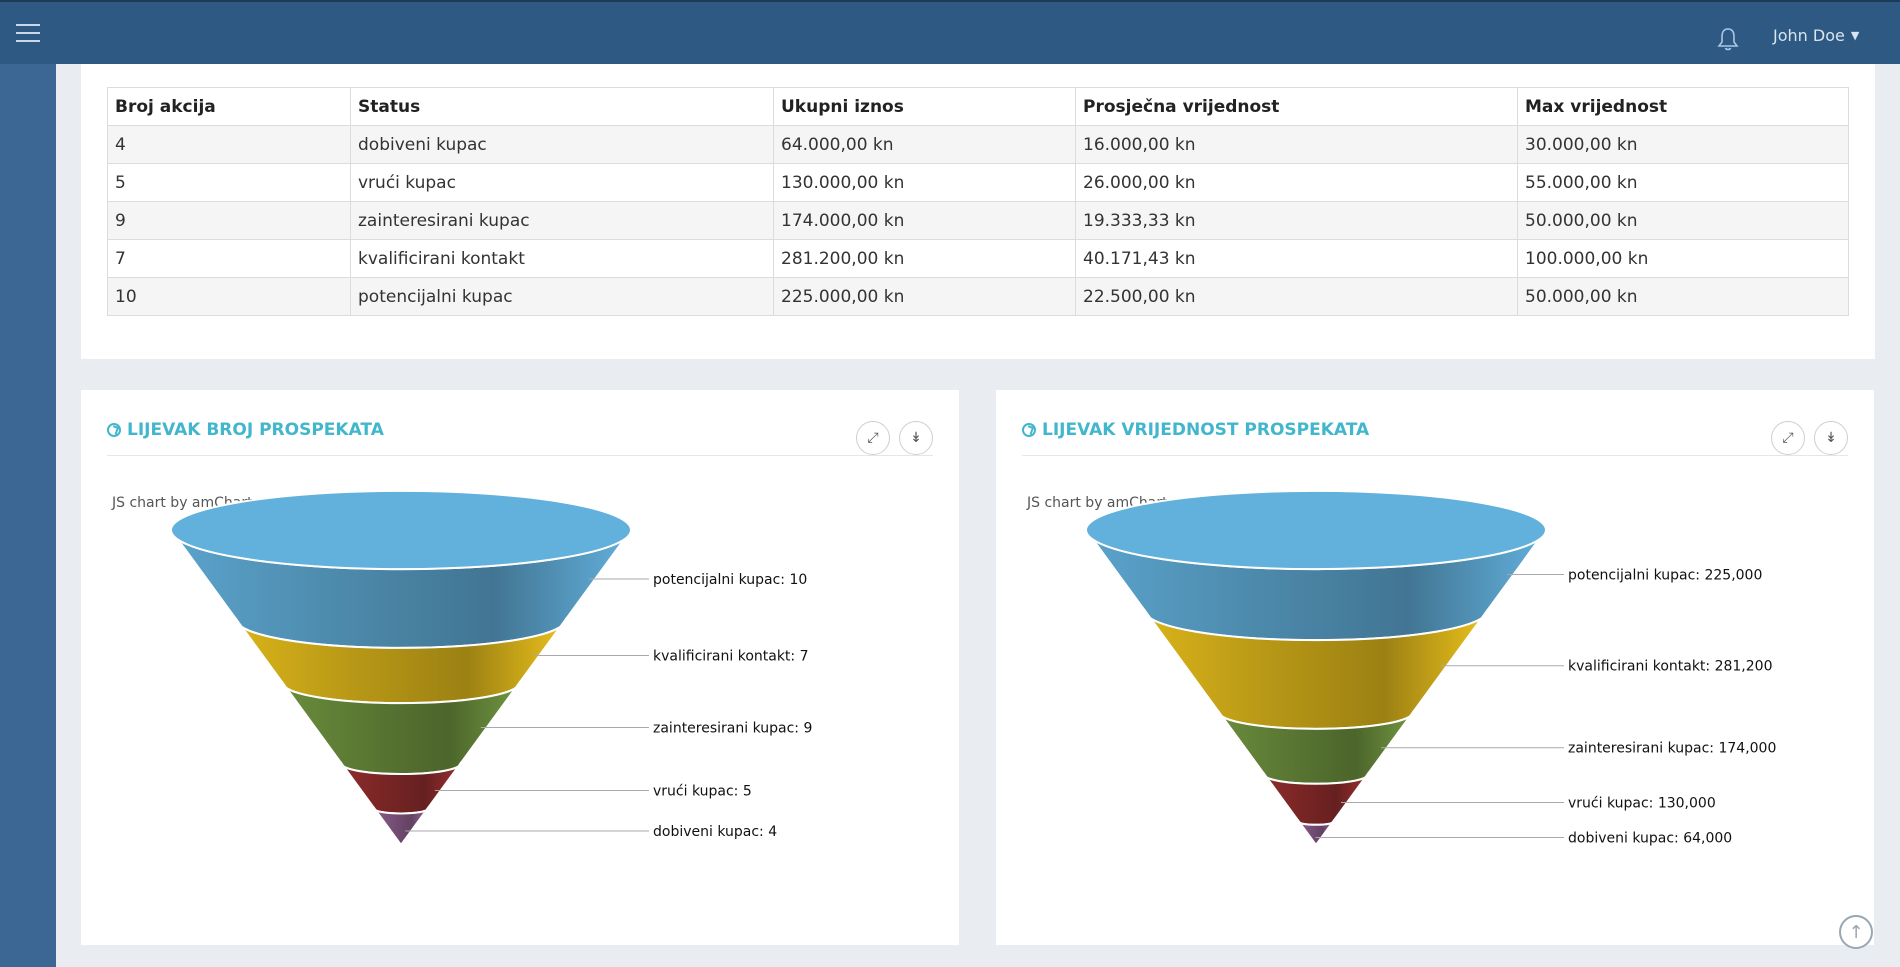 This screenshot has width=1900, height=967. I want to click on scroll-to-top-button: ↑, so click(1856, 932).